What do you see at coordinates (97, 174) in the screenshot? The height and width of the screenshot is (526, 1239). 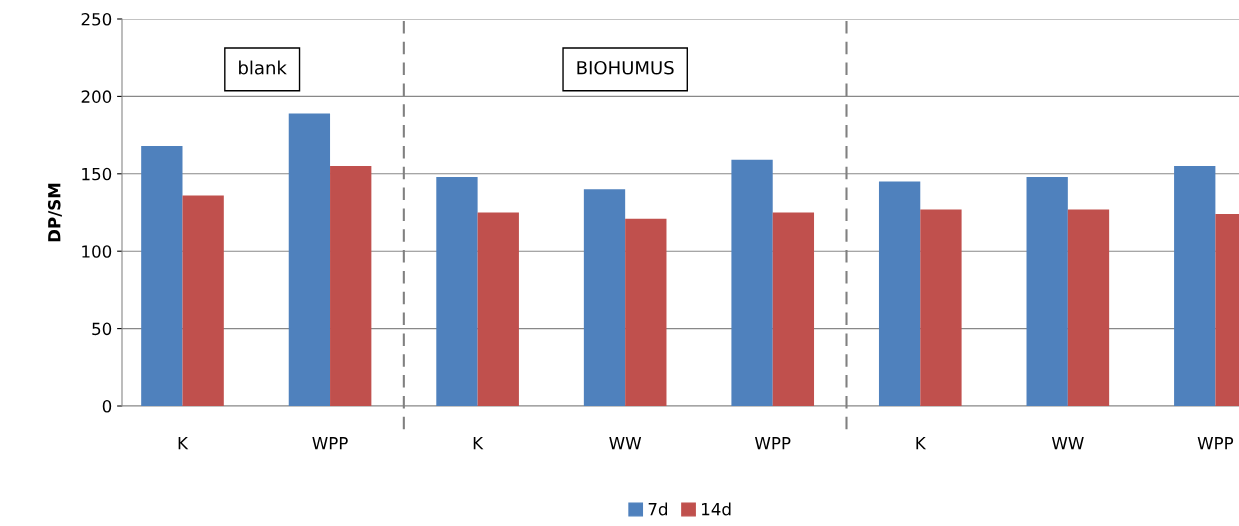 I see `y-tick-label: 150` at bounding box center [97, 174].